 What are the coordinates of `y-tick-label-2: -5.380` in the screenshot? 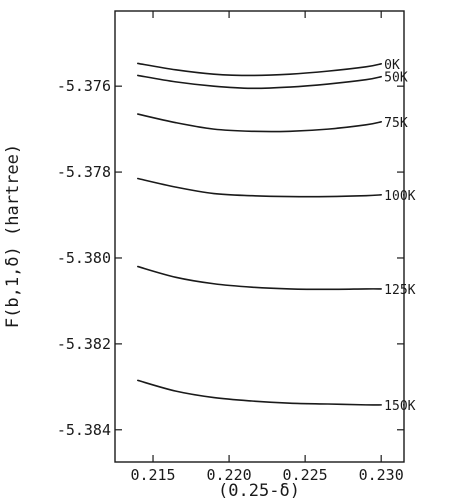 It's located at (84, 258).